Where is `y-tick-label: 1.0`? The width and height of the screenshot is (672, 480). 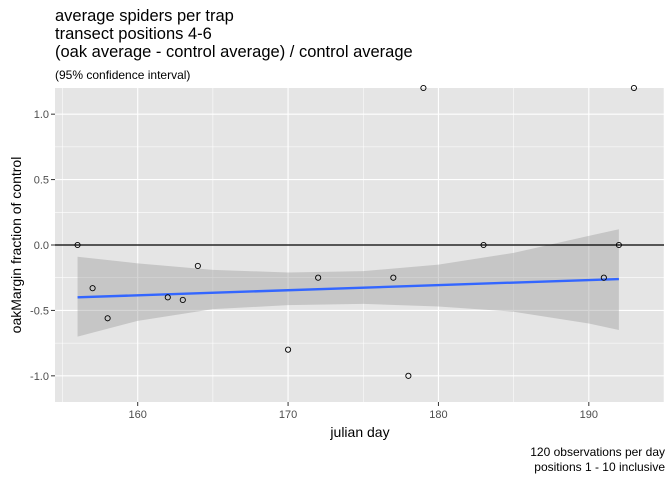 y-tick-label: 1.0 is located at coordinates (41, 115).